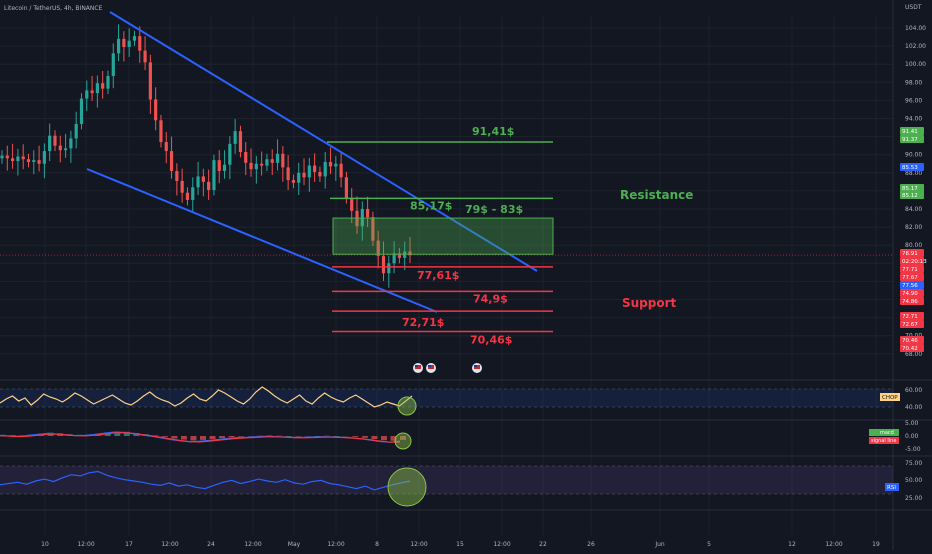 The width and height of the screenshot is (932, 554). What do you see at coordinates (543, 544) in the screenshot?
I see `time-tick-label: 22` at bounding box center [543, 544].